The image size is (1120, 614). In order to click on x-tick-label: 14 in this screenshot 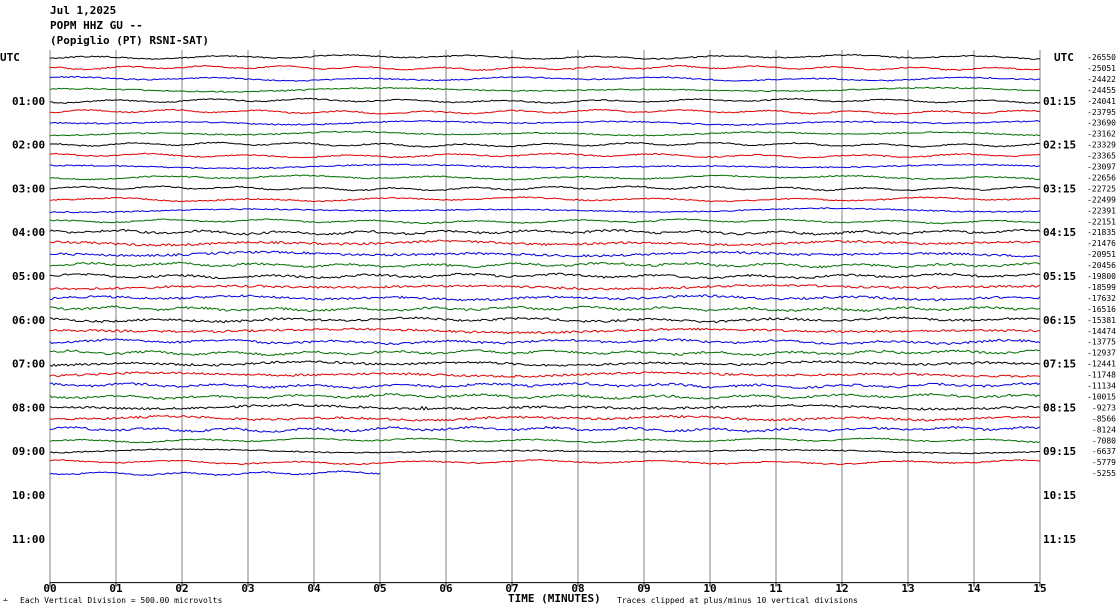, I will do `click(974, 588)`.